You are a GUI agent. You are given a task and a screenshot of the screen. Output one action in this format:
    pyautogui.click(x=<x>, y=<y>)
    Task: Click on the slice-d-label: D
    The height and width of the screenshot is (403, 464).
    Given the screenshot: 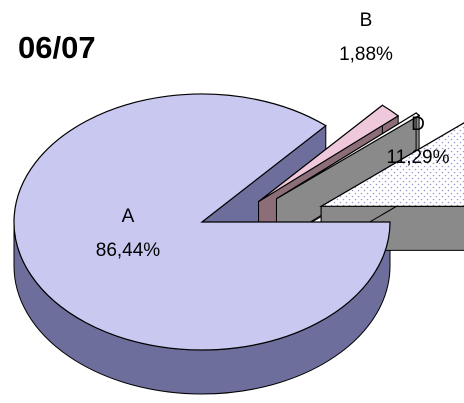 What is the action you would take?
    pyautogui.click(x=418, y=124)
    